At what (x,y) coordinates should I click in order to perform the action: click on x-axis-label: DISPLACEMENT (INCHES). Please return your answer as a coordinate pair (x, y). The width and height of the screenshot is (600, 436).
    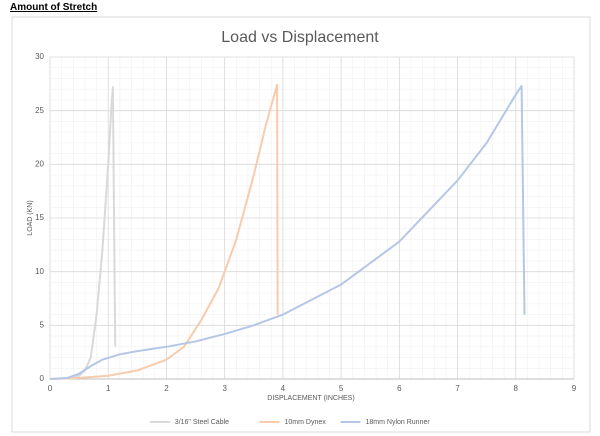
    Looking at the image, I should click on (310, 398).